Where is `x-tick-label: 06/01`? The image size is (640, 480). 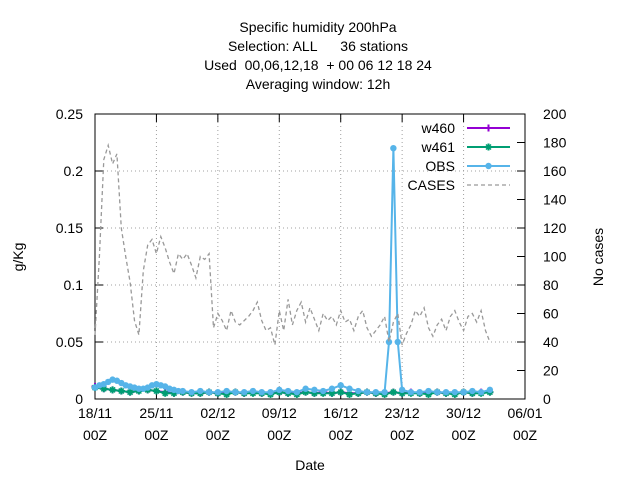
x-tick-label: 06/01 is located at coordinates (524, 413).